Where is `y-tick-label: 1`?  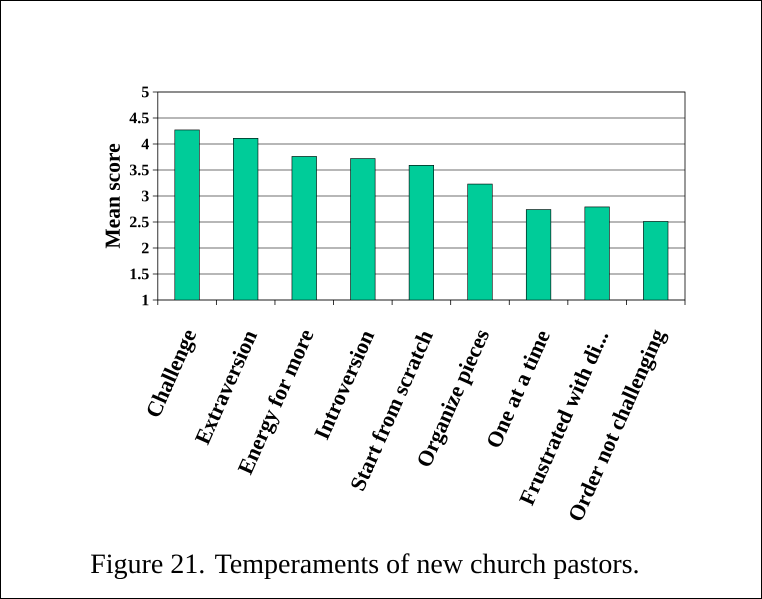 y-tick-label: 1 is located at coordinates (145, 300).